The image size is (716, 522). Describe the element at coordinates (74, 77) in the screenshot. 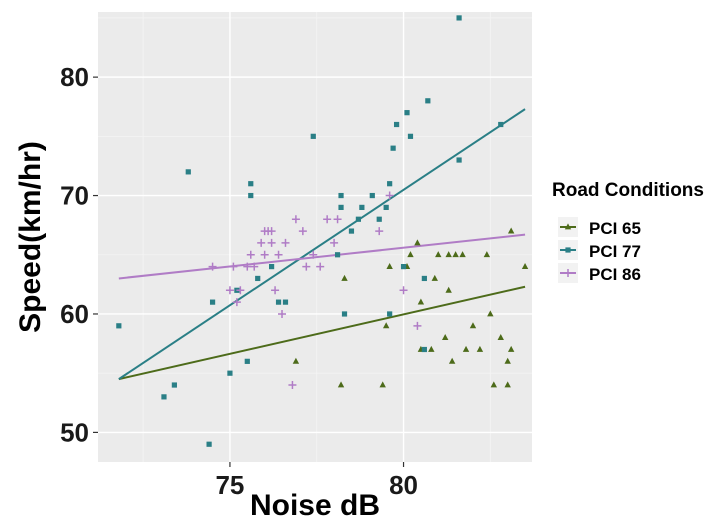

I see `y-tick-label: 80` at that location.